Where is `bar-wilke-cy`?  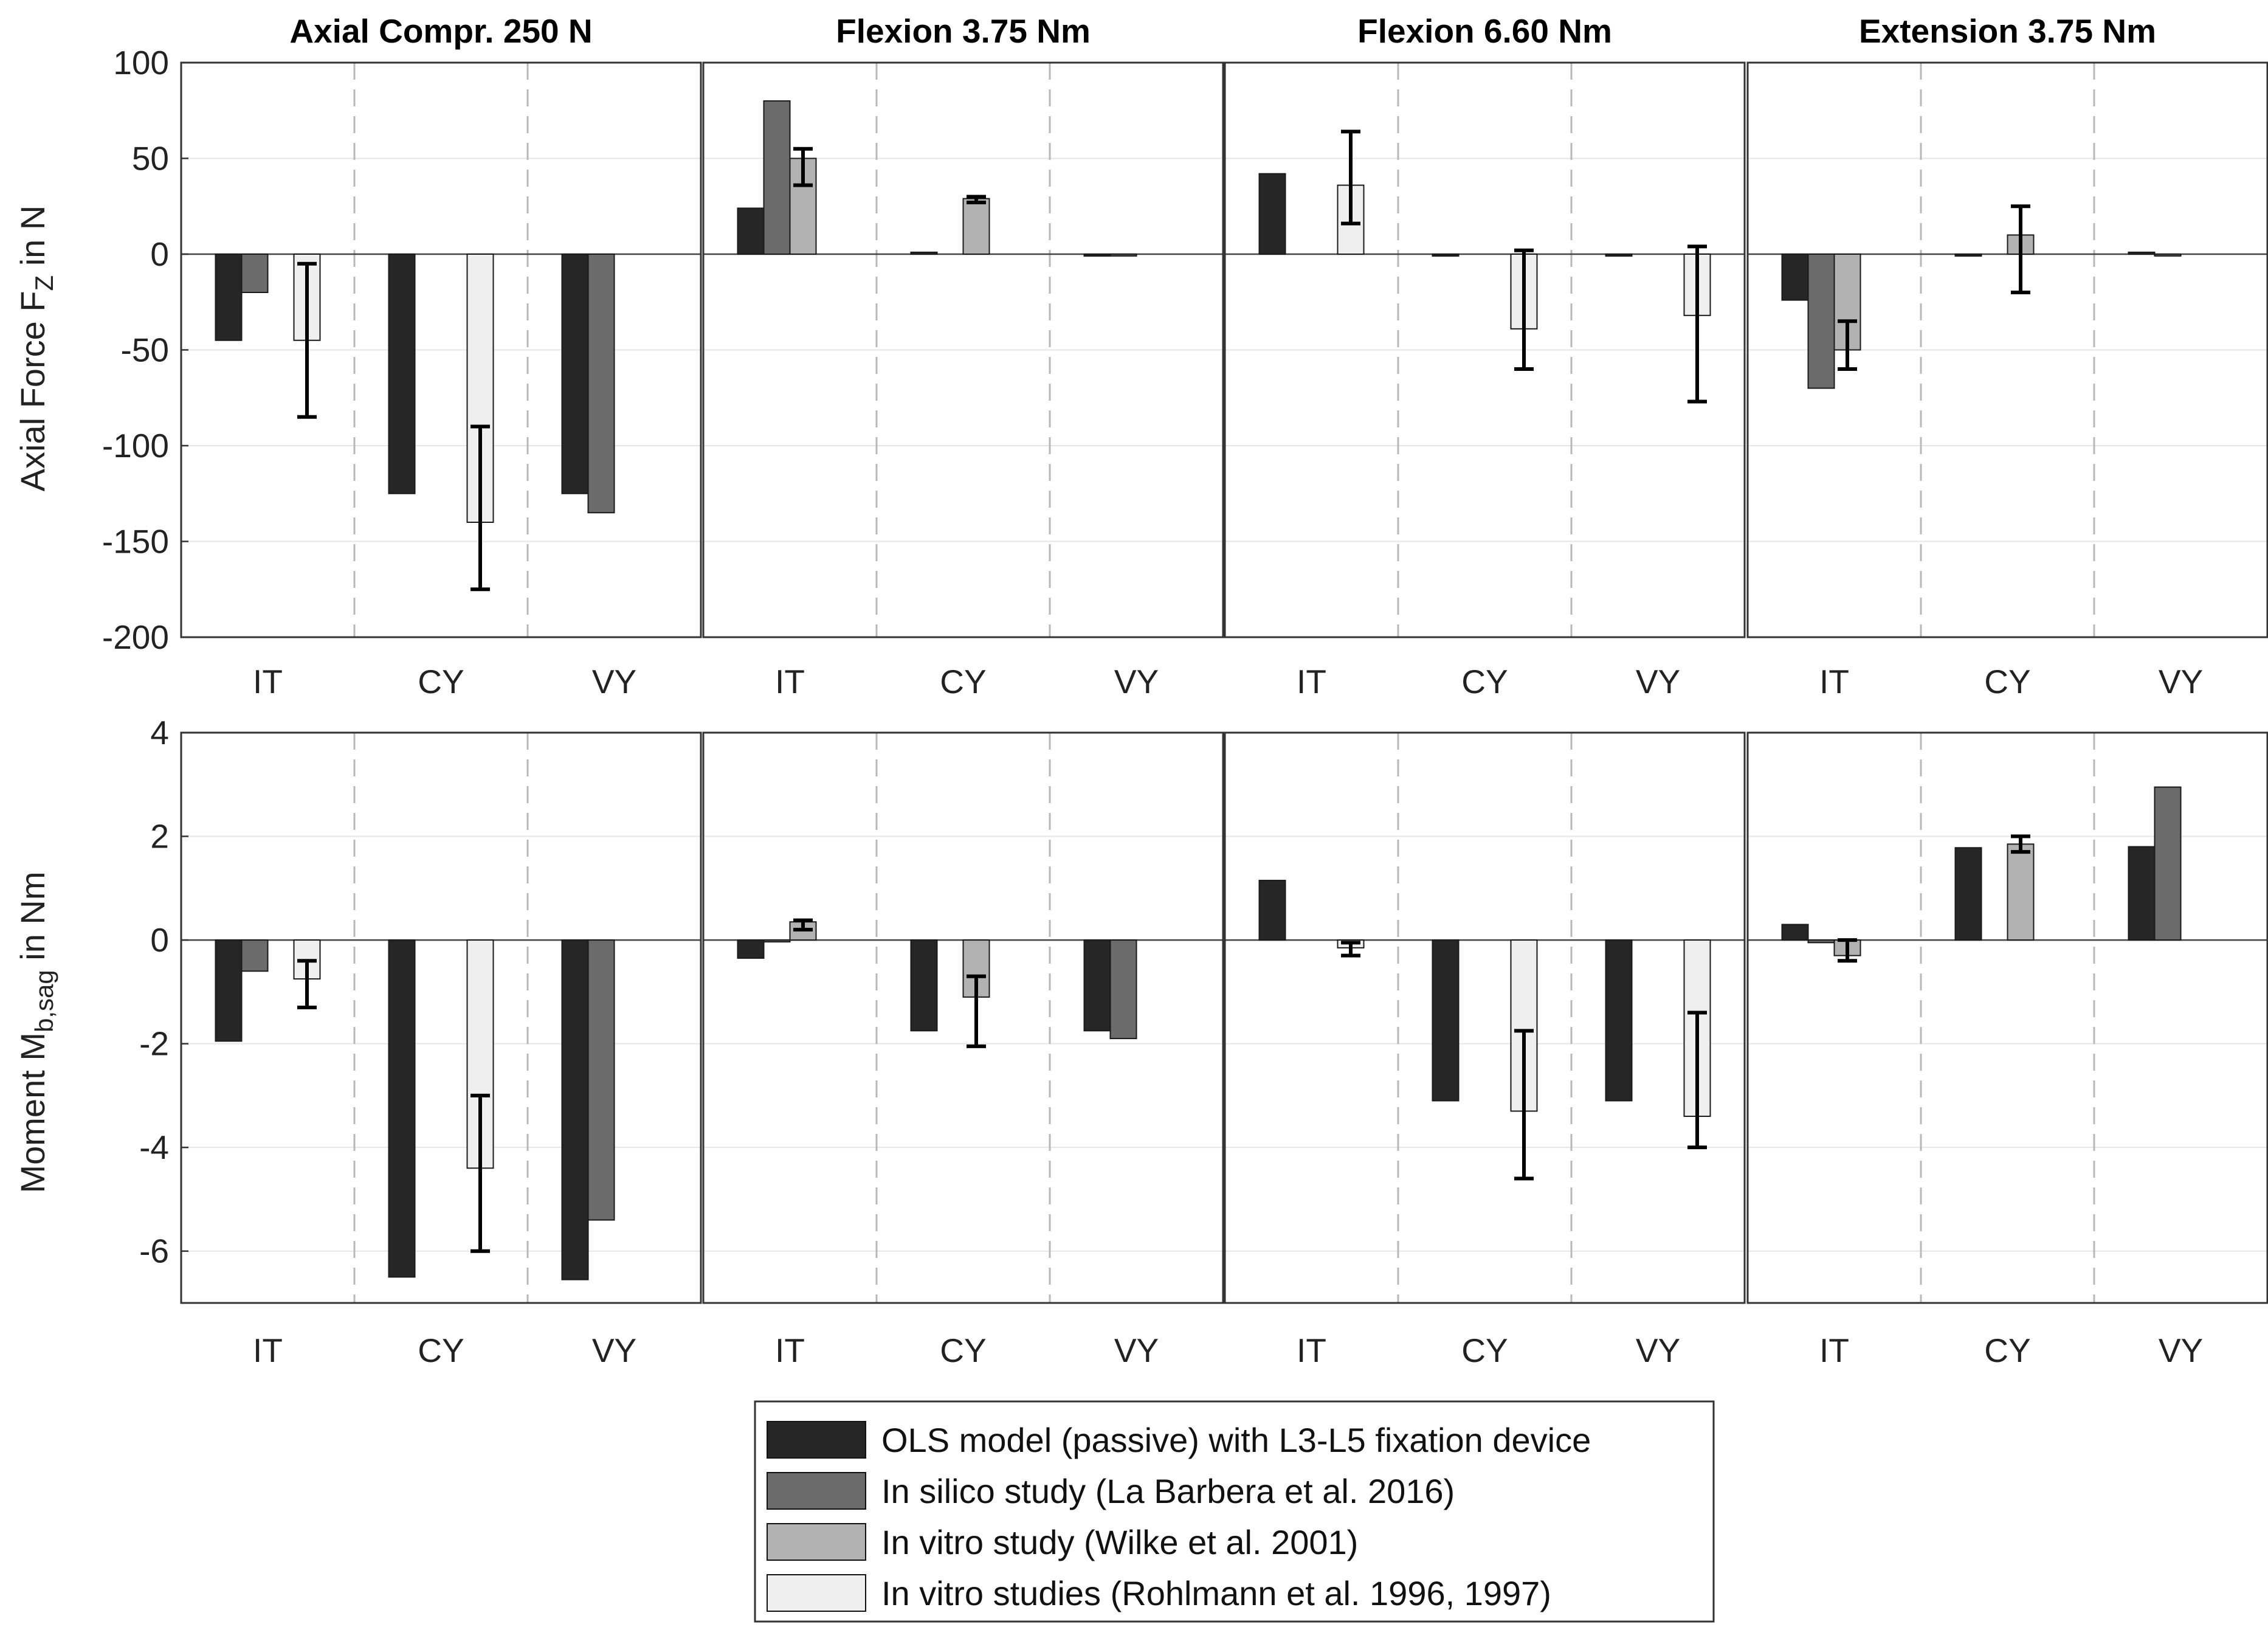 bar-wilke-cy is located at coordinates (976, 226).